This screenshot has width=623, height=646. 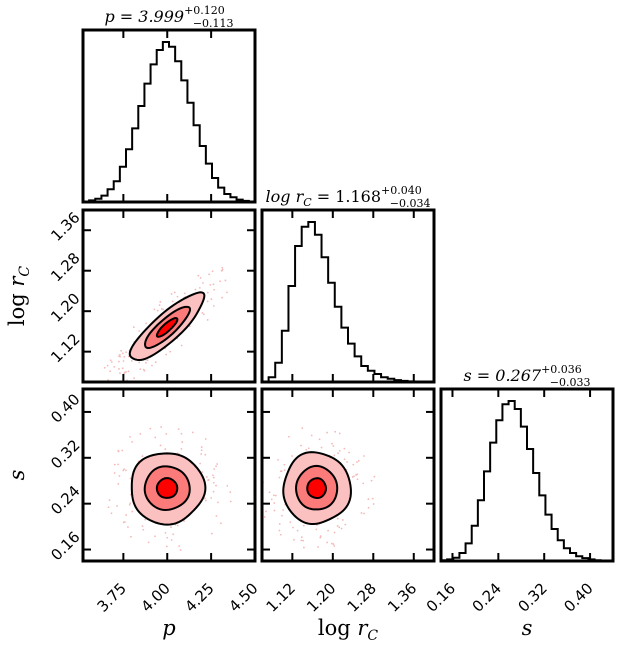 I want to click on title-text: p = 3.999+0.120 −0.113, so click(x=168, y=17).